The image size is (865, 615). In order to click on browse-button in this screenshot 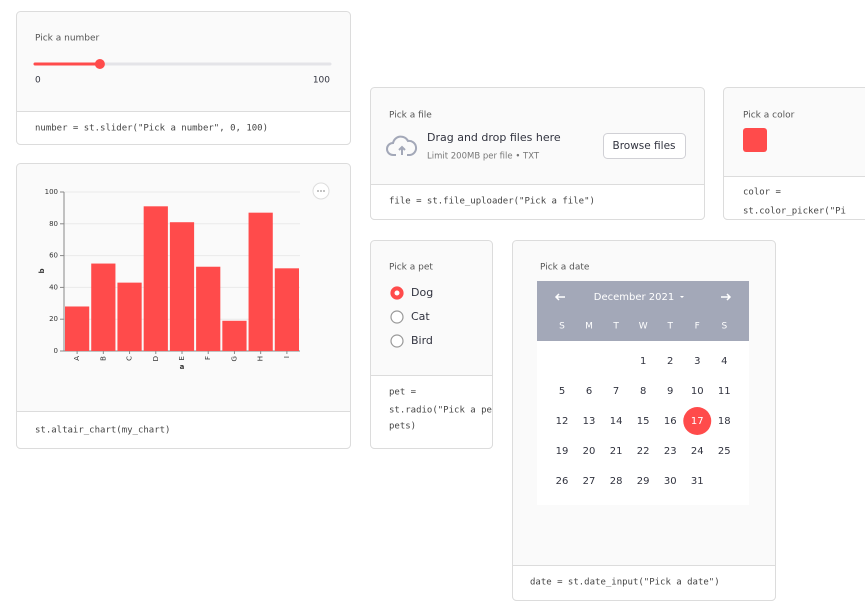, I will do `click(644, 146)`.